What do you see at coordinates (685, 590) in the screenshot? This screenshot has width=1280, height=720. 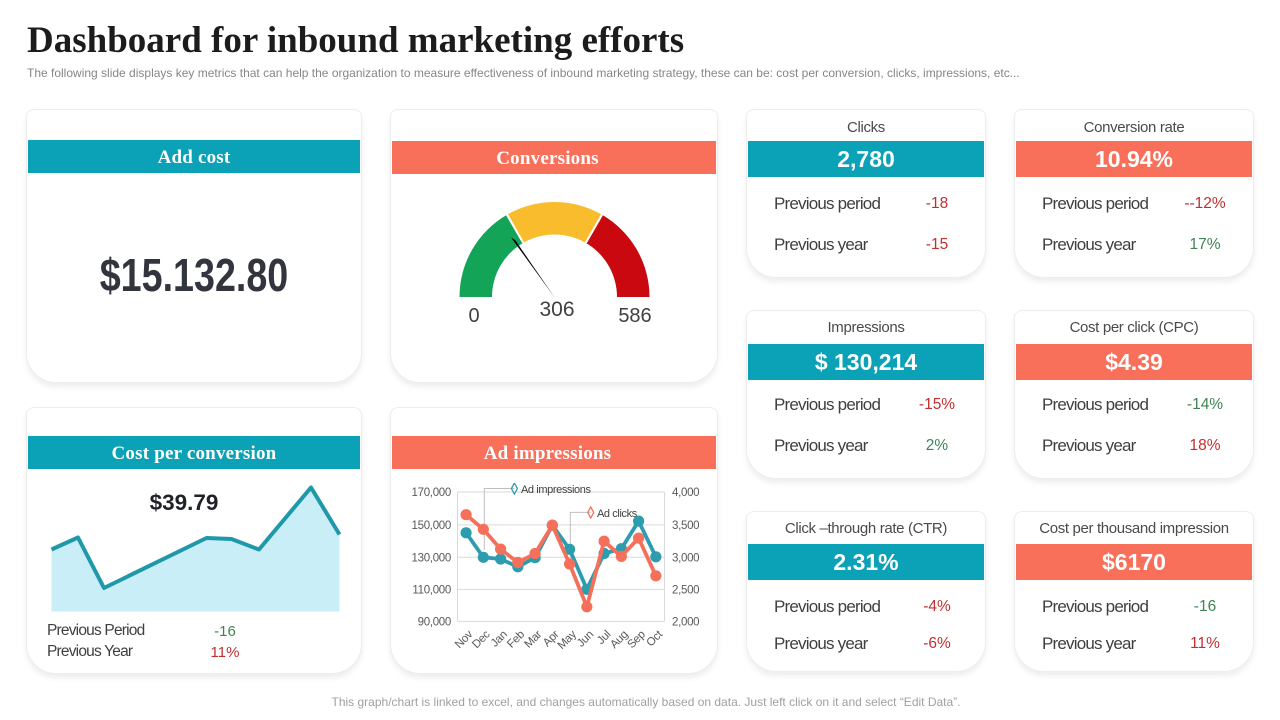 I see `svg-text: 2,500` at bounding box center [685, 590].